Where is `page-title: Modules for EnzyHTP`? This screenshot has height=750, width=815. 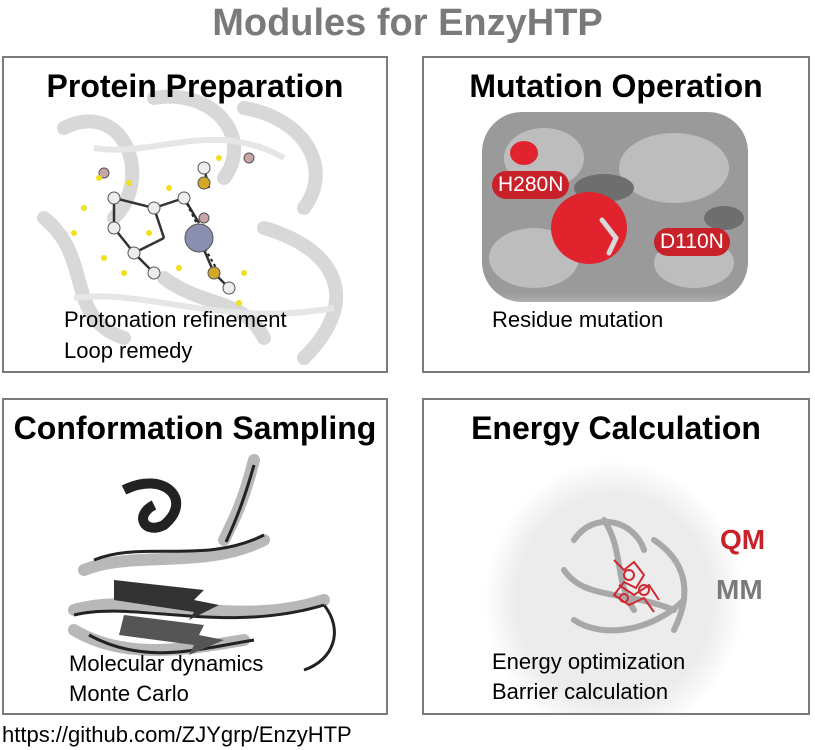 page-title: Modules for EnzyHTP is located at coordinates (407, 23).